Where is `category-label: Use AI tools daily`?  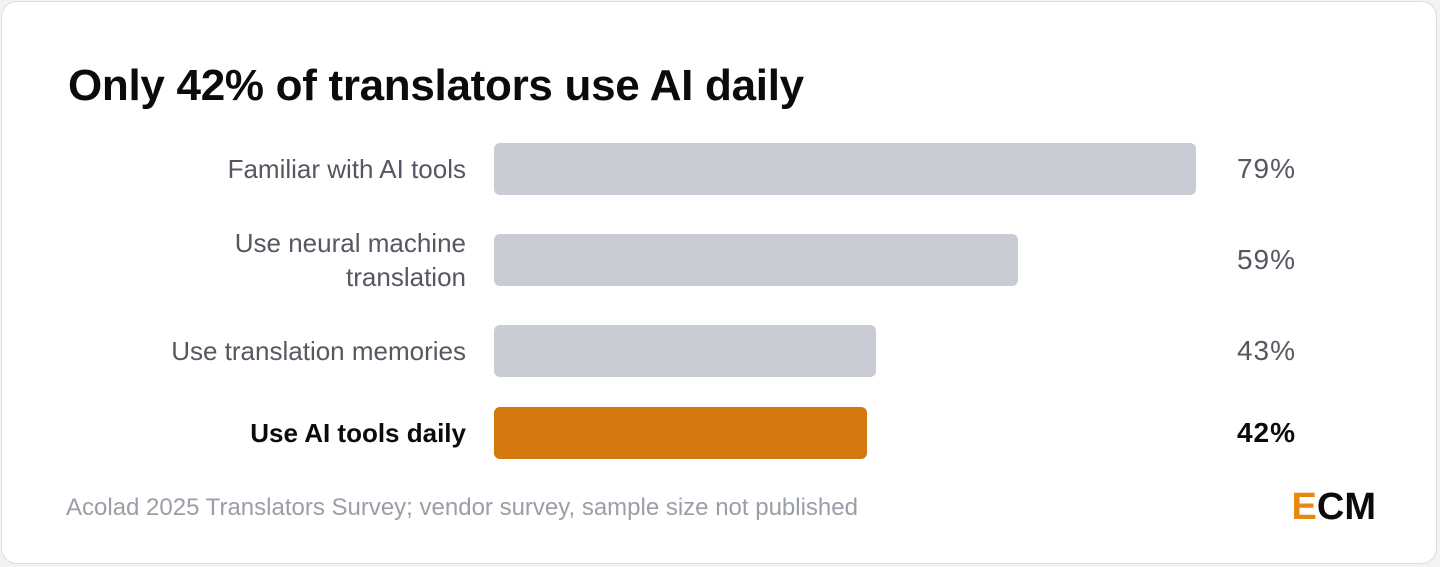
category-label: Use AI tools daily is located at coordinates (266, 433).